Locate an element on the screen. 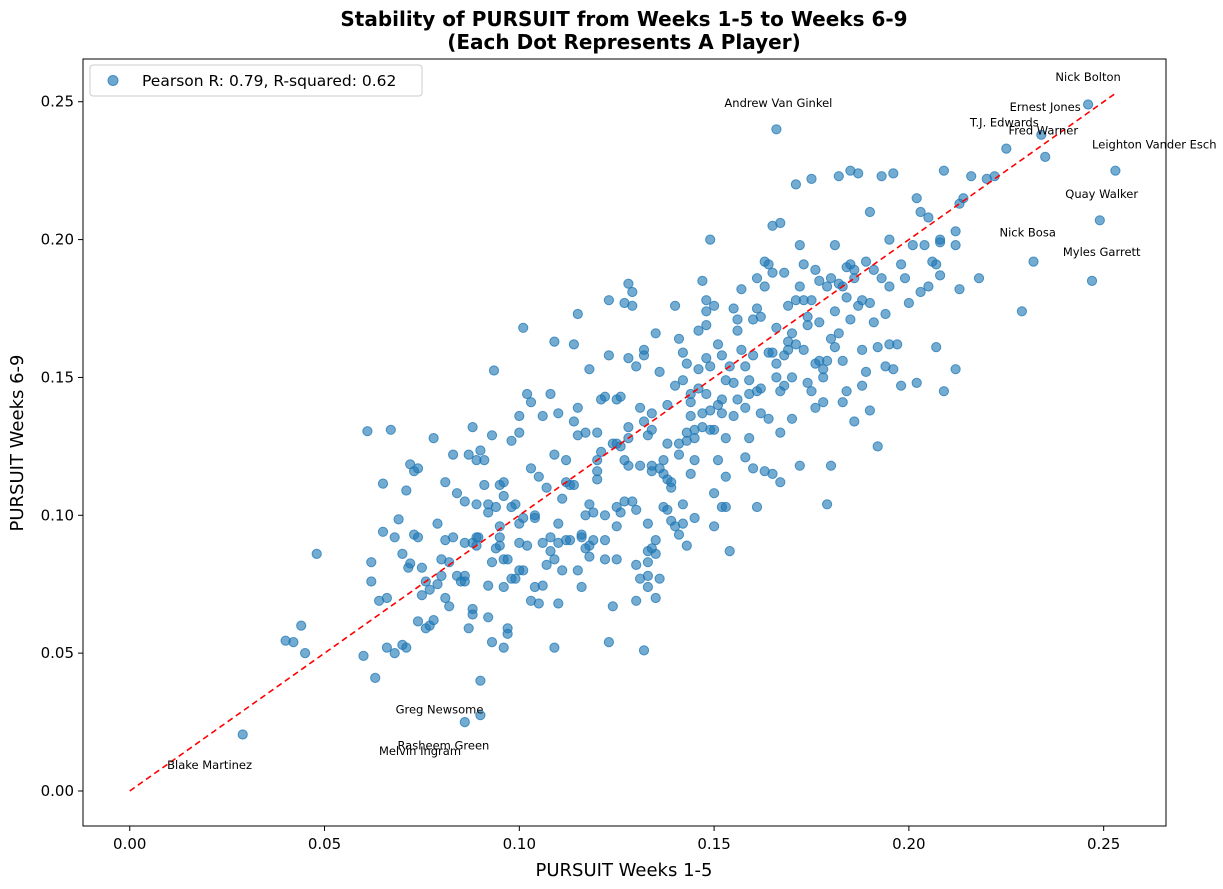 The width and height of the screenshot is (1223, 889). player-annotation: Melvin Ingram is located at coordinates (420, 751).